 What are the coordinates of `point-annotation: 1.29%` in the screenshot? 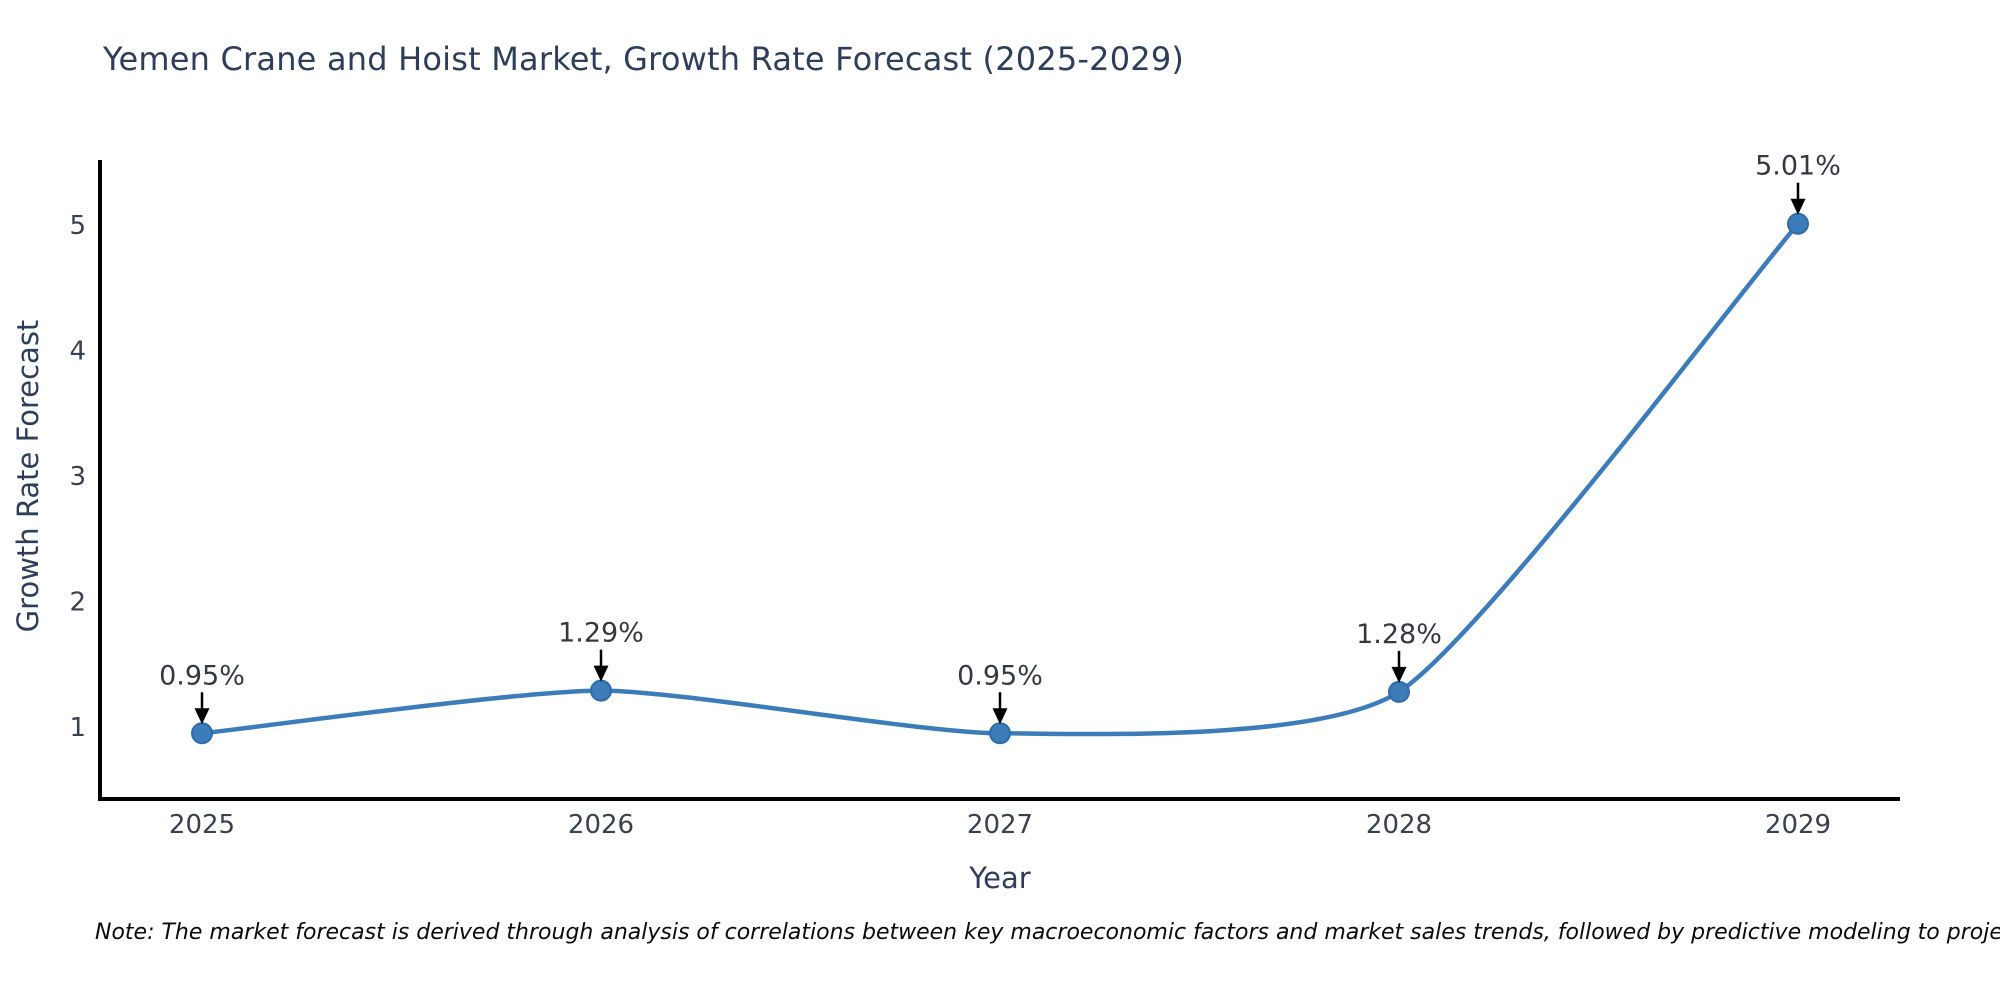 It's located at (601, 650).